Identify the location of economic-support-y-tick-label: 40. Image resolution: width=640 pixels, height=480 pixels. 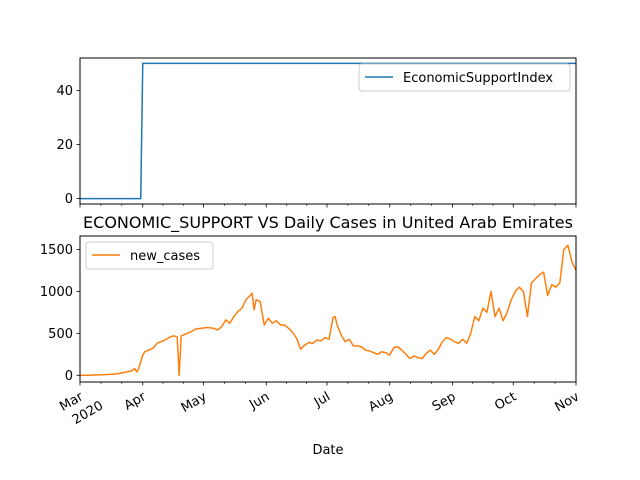
(64, 91).